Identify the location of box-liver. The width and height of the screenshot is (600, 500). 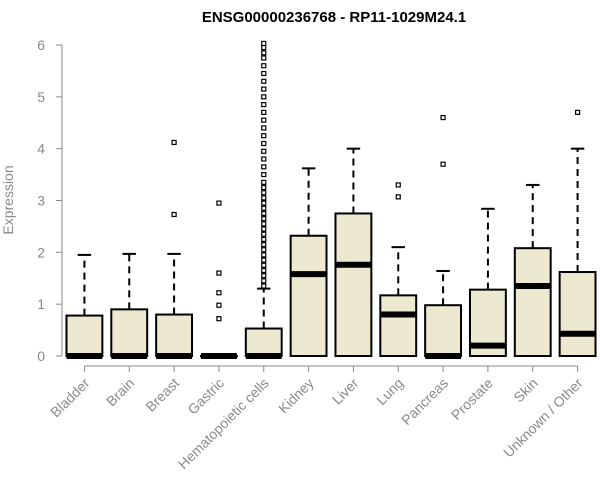
(353, 252).